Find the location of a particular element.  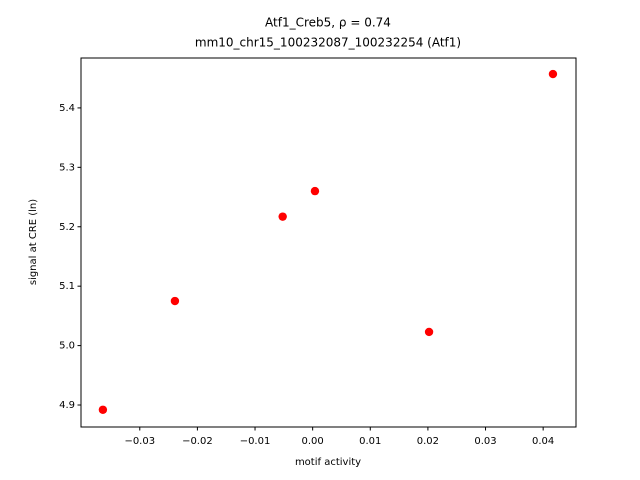

x-tick-label: −0.02 is located at coordinates (197, 441).